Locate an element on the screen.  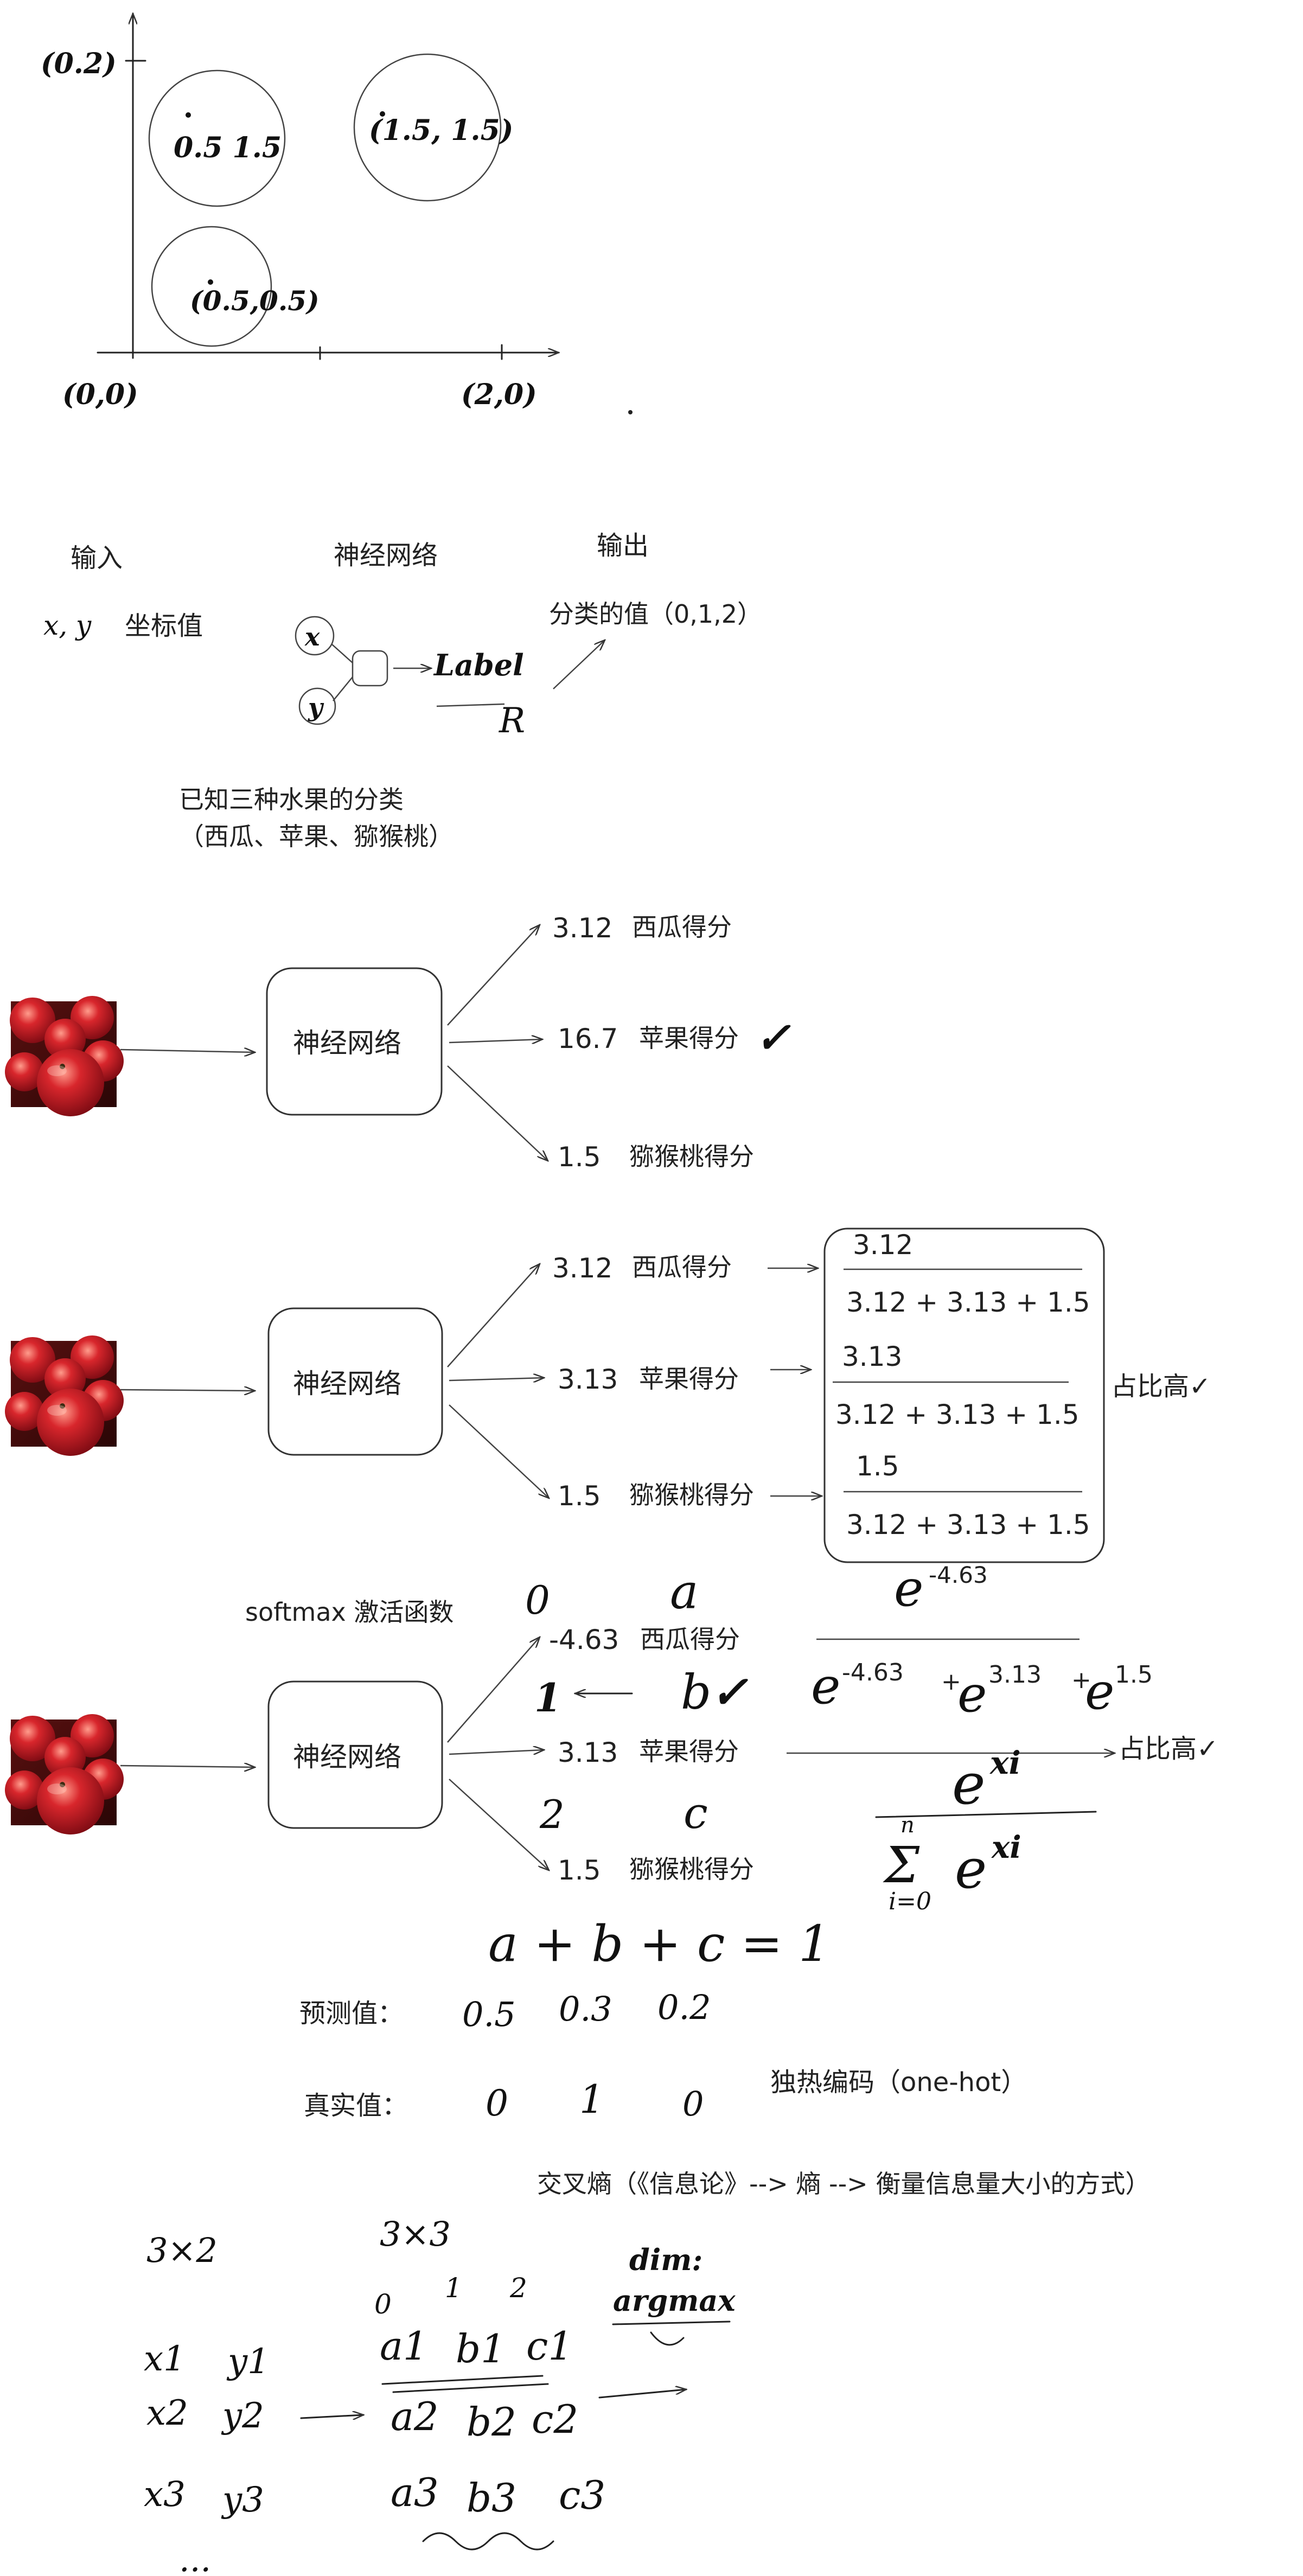
index-1: 1 is located at coordinates (547, 1697).